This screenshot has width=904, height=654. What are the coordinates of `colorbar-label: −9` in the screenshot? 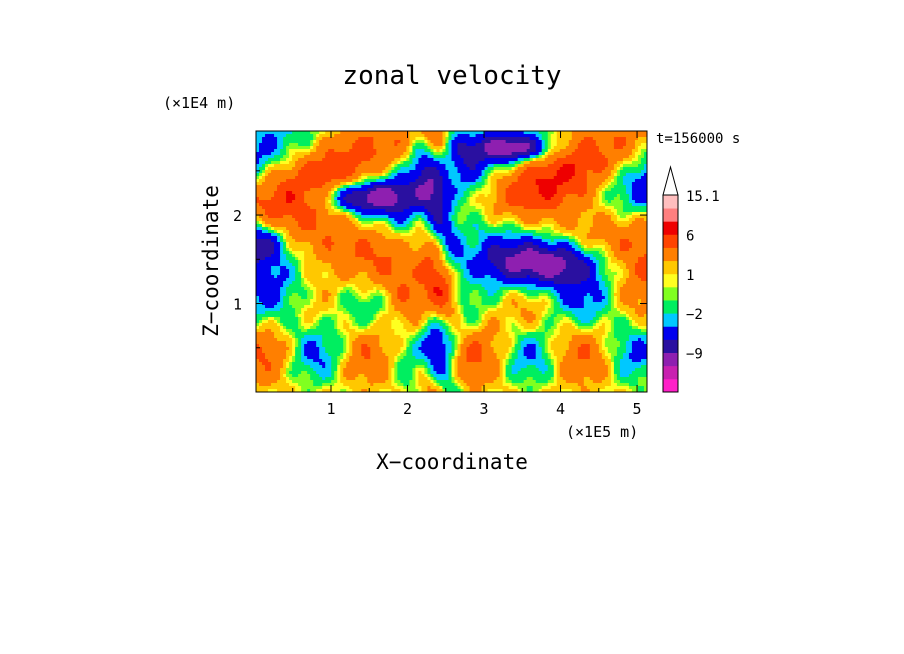 It's located at (694, 355).